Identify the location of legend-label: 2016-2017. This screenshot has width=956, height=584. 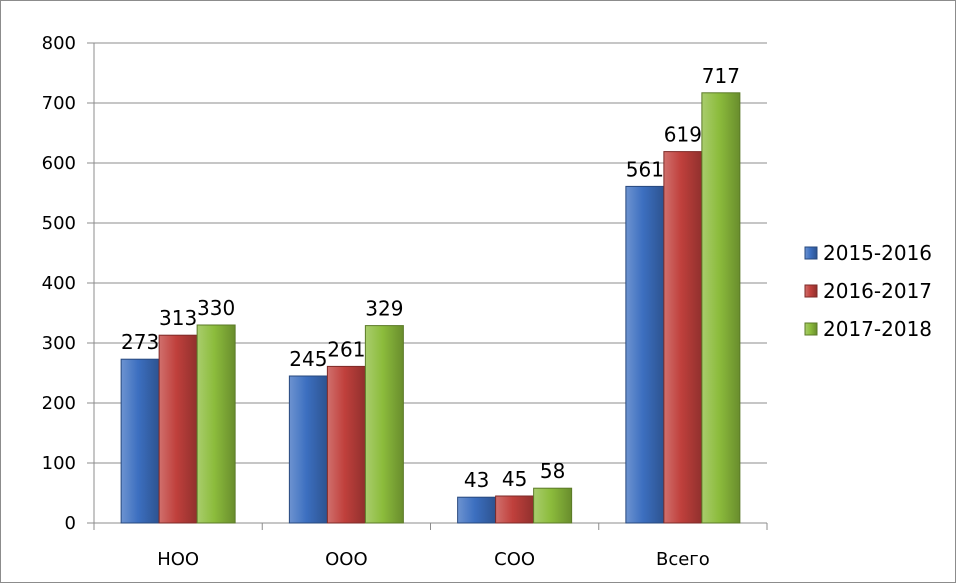
(877, 291).